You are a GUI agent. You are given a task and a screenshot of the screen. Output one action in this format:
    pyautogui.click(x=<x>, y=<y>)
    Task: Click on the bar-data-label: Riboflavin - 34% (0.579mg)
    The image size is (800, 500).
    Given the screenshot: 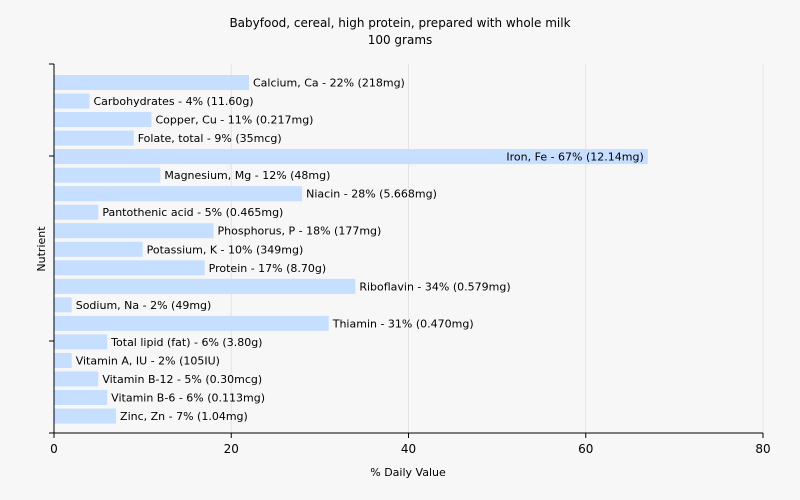 What is the action you would take?
    pyautogui.click(x=434, y=286)
    